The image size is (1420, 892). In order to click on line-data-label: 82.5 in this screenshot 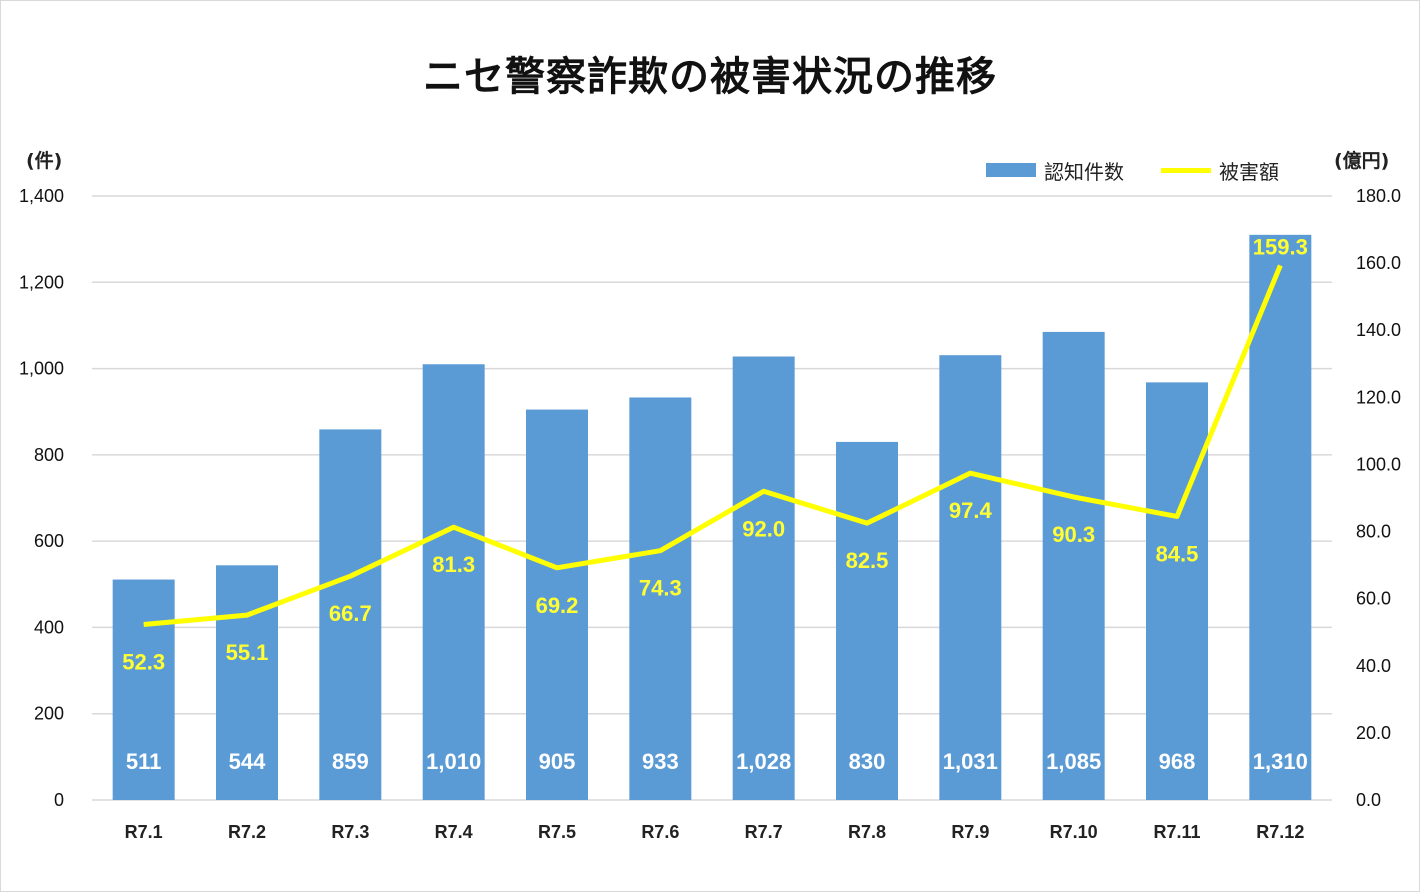, I will do `click(867, 560)`.